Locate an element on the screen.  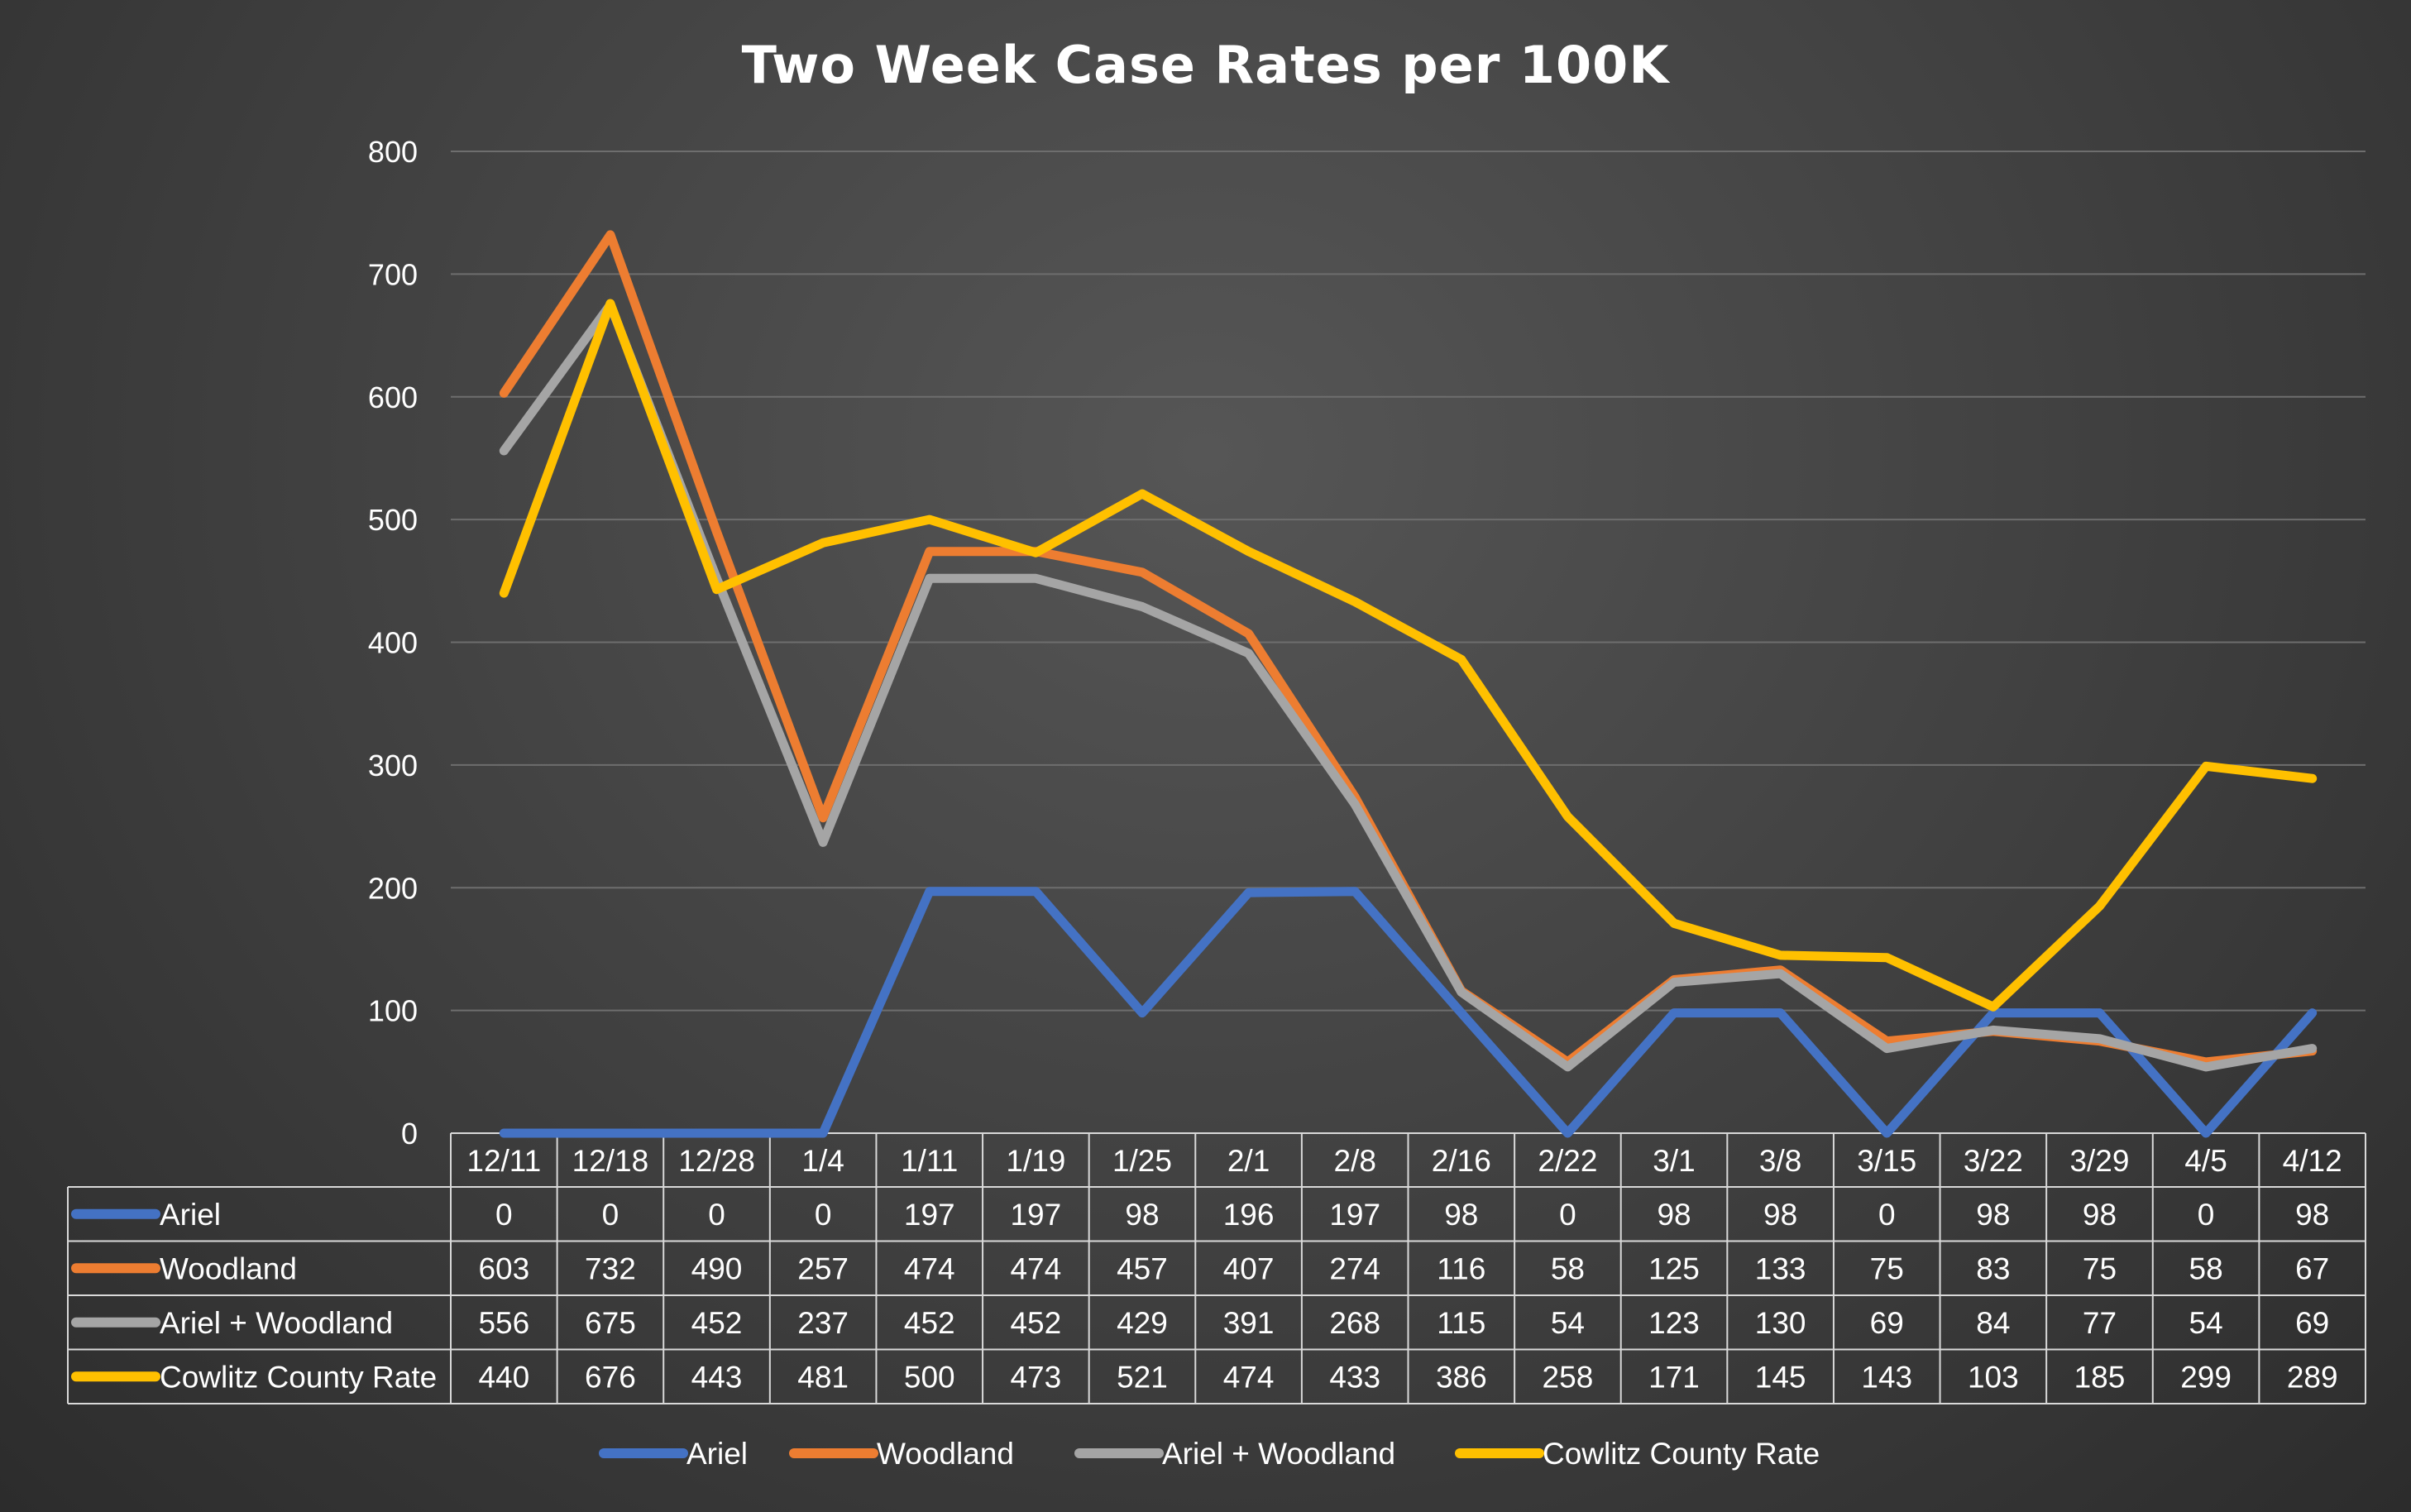
x-tick-label: 3/29 is located at coordinates (2099, 1161).